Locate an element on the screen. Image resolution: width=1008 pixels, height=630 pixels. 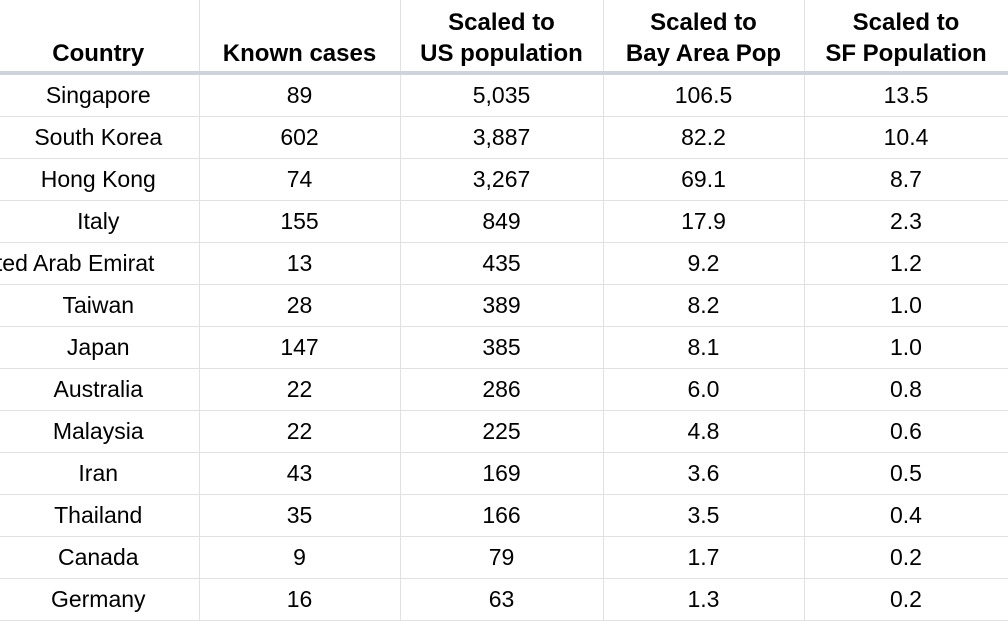
table-row: Thailand 35 166 3.5 0.4 is located at coordinates (504, 515).